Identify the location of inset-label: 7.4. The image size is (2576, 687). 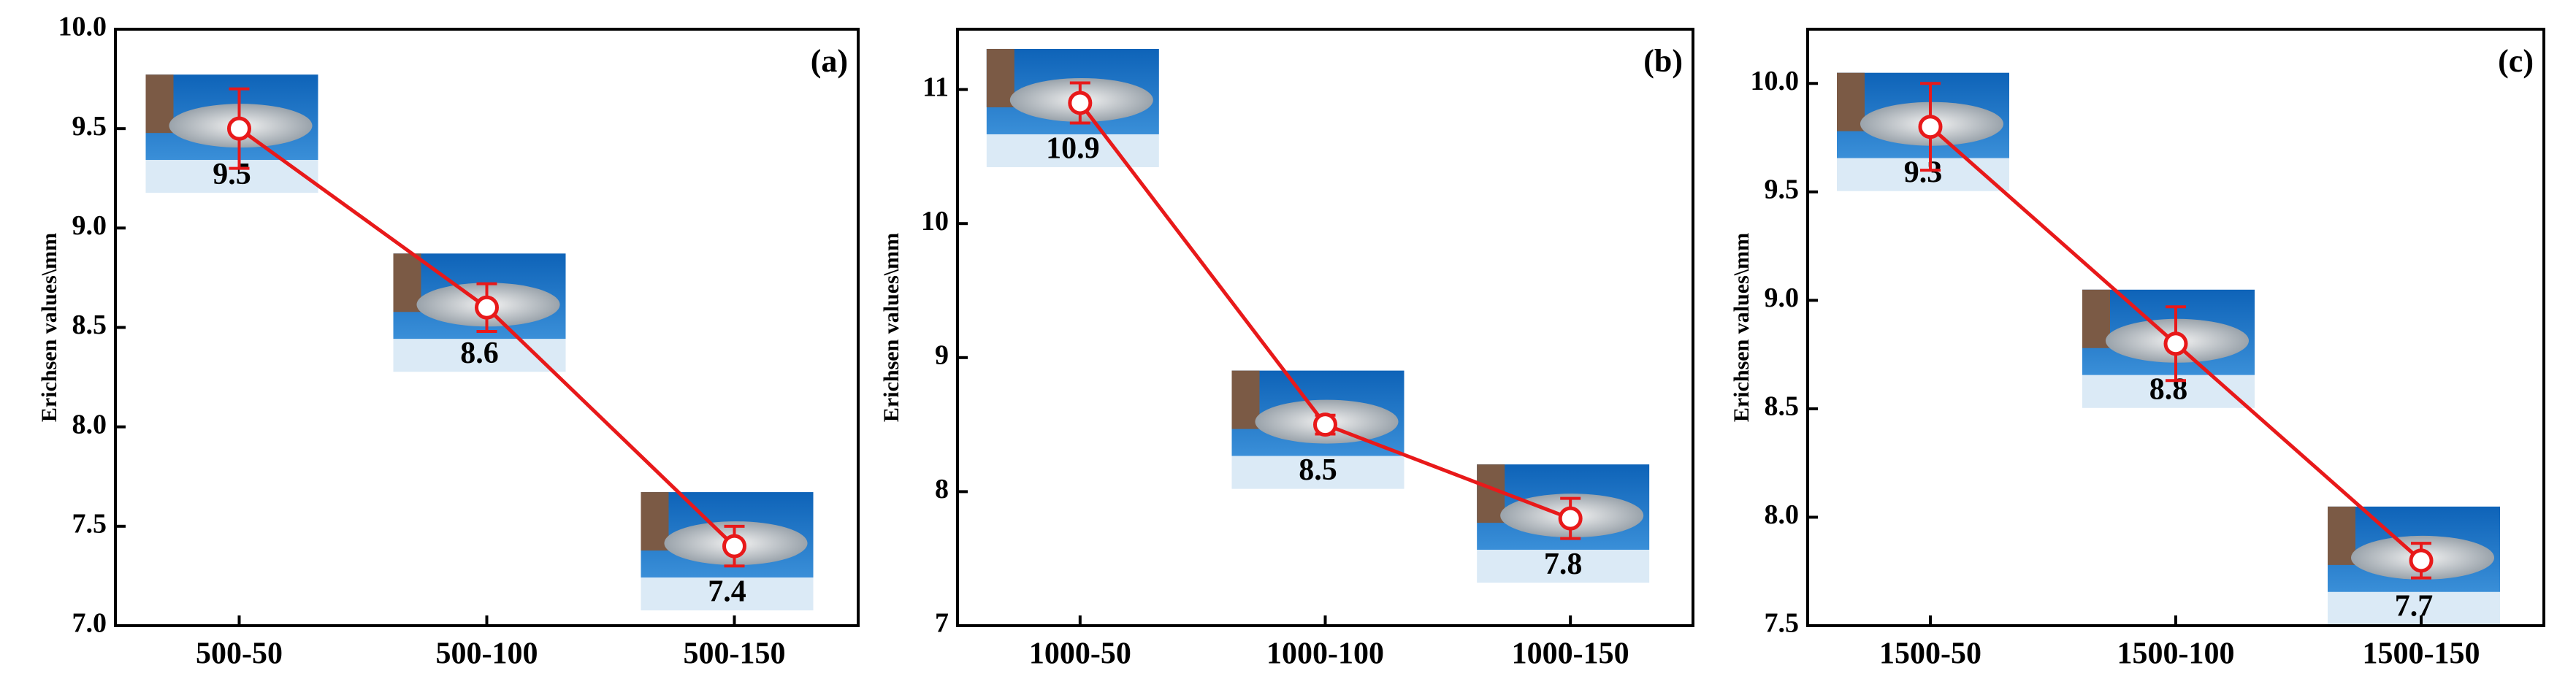
(727, 592).